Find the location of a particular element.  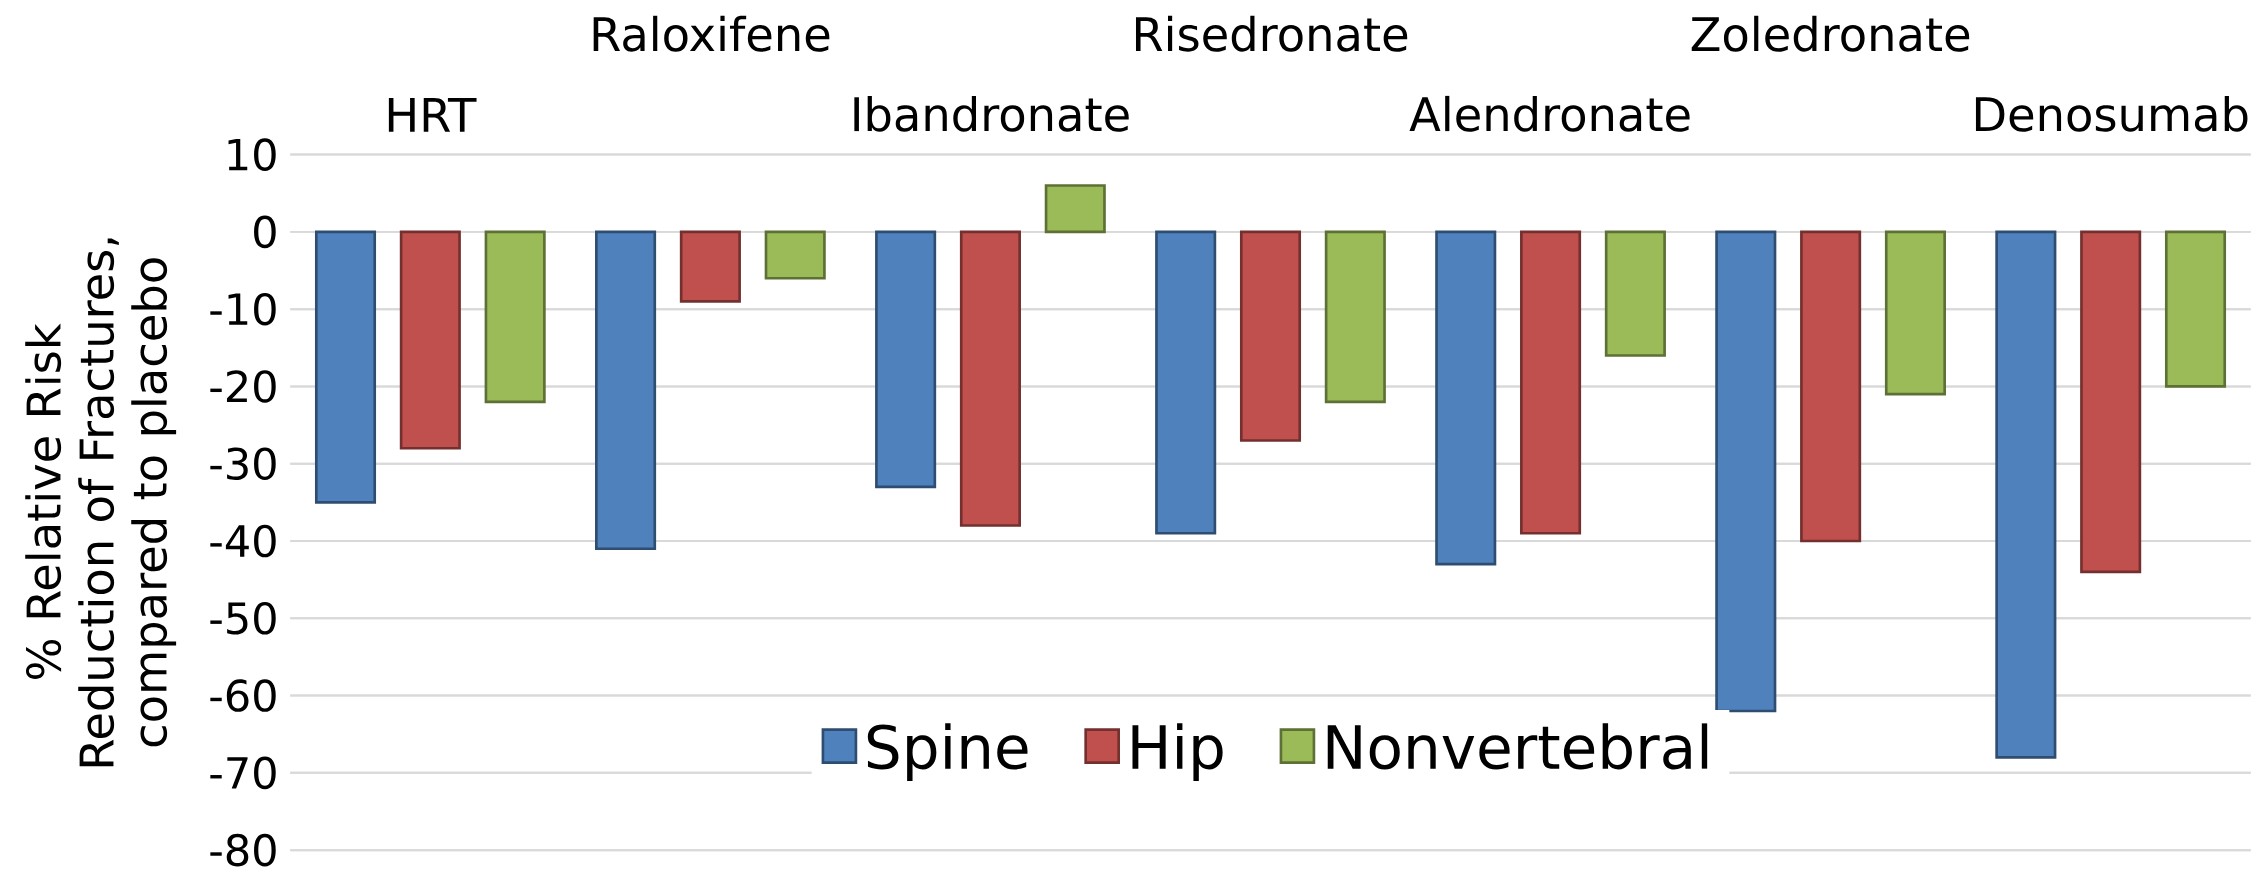

y-tick-label: -10 is located at coordinates (243, 309).